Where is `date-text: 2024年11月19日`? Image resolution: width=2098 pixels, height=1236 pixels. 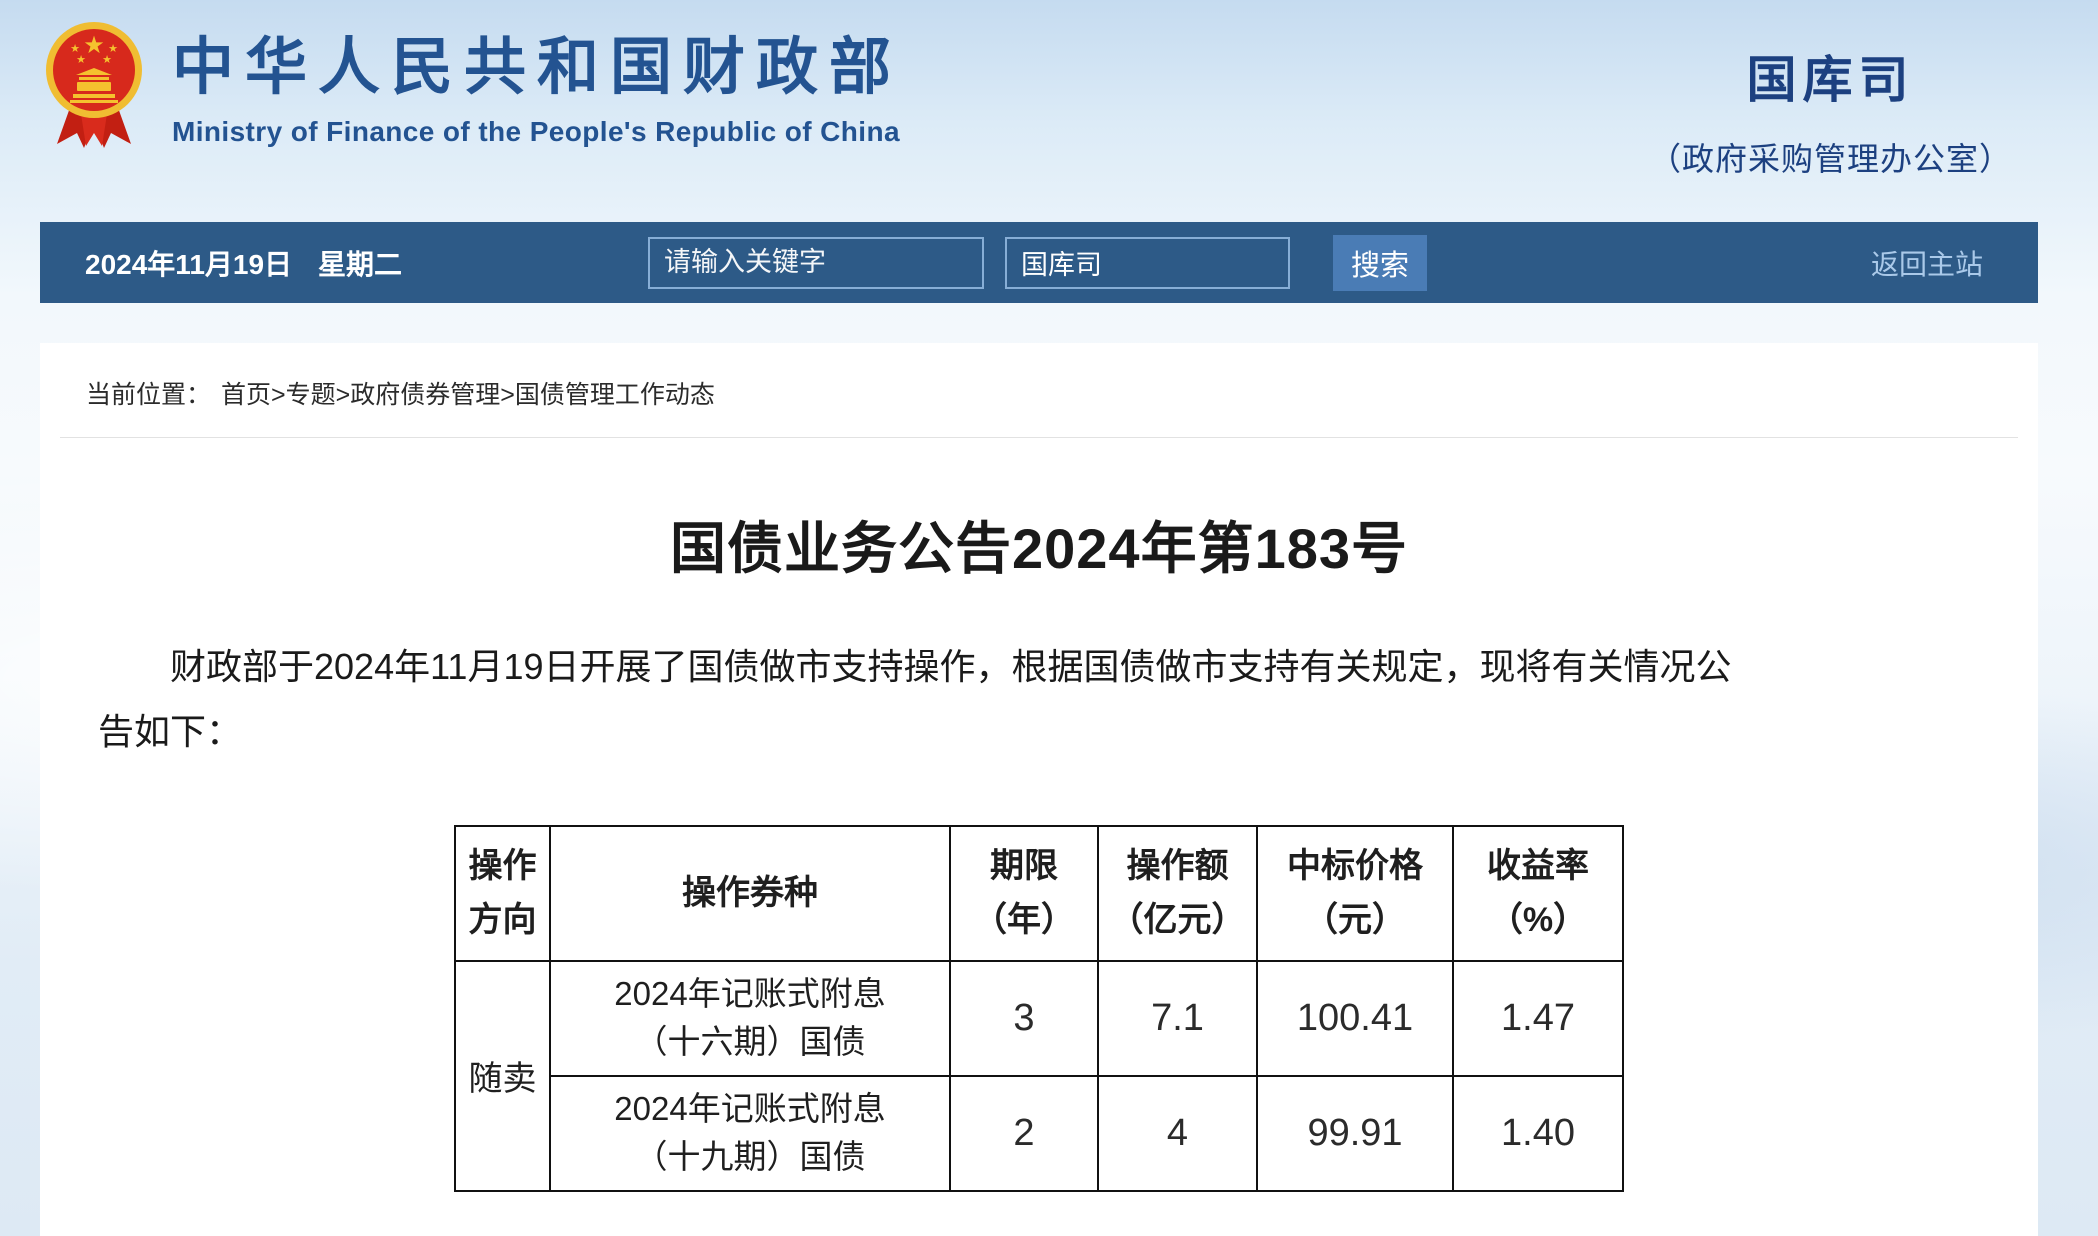 date-text: 2024年11月19日 is located at coordinates (189, 264).